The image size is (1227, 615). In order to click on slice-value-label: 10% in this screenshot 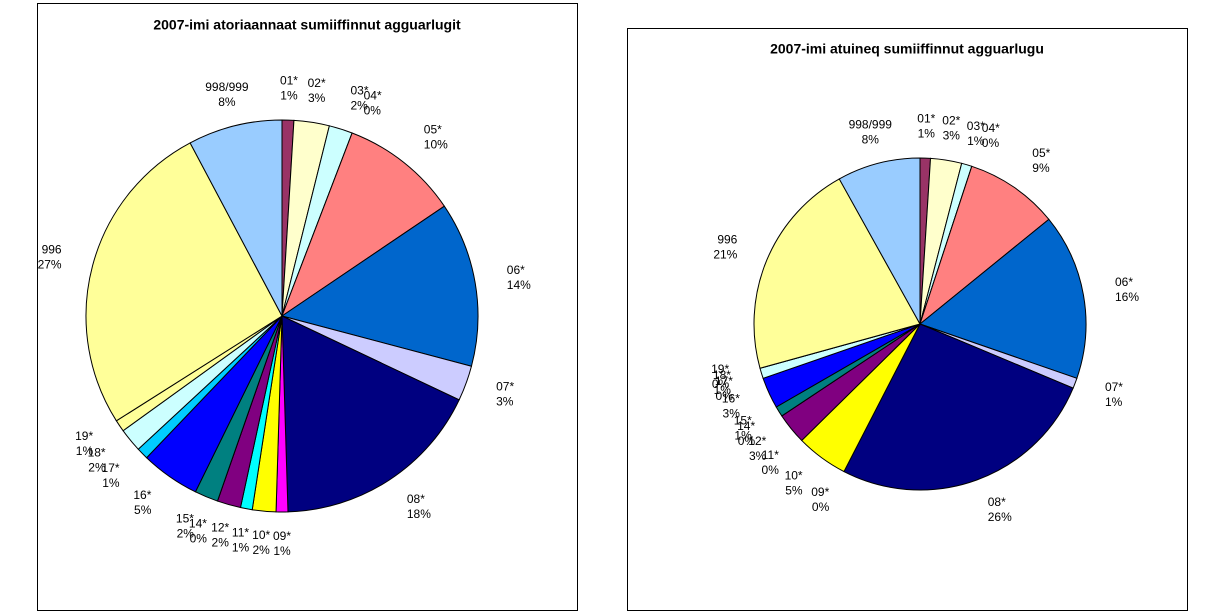, I will do `click(436, 145)`.